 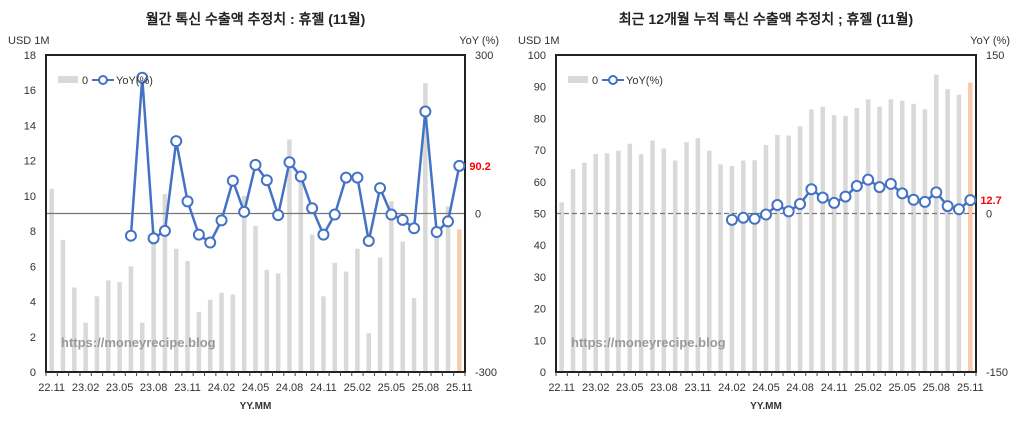 What do you see at coordinates (30, 162) in the screenshot?
I see `left-tick-label: 12` at bounding box center [30, 162].